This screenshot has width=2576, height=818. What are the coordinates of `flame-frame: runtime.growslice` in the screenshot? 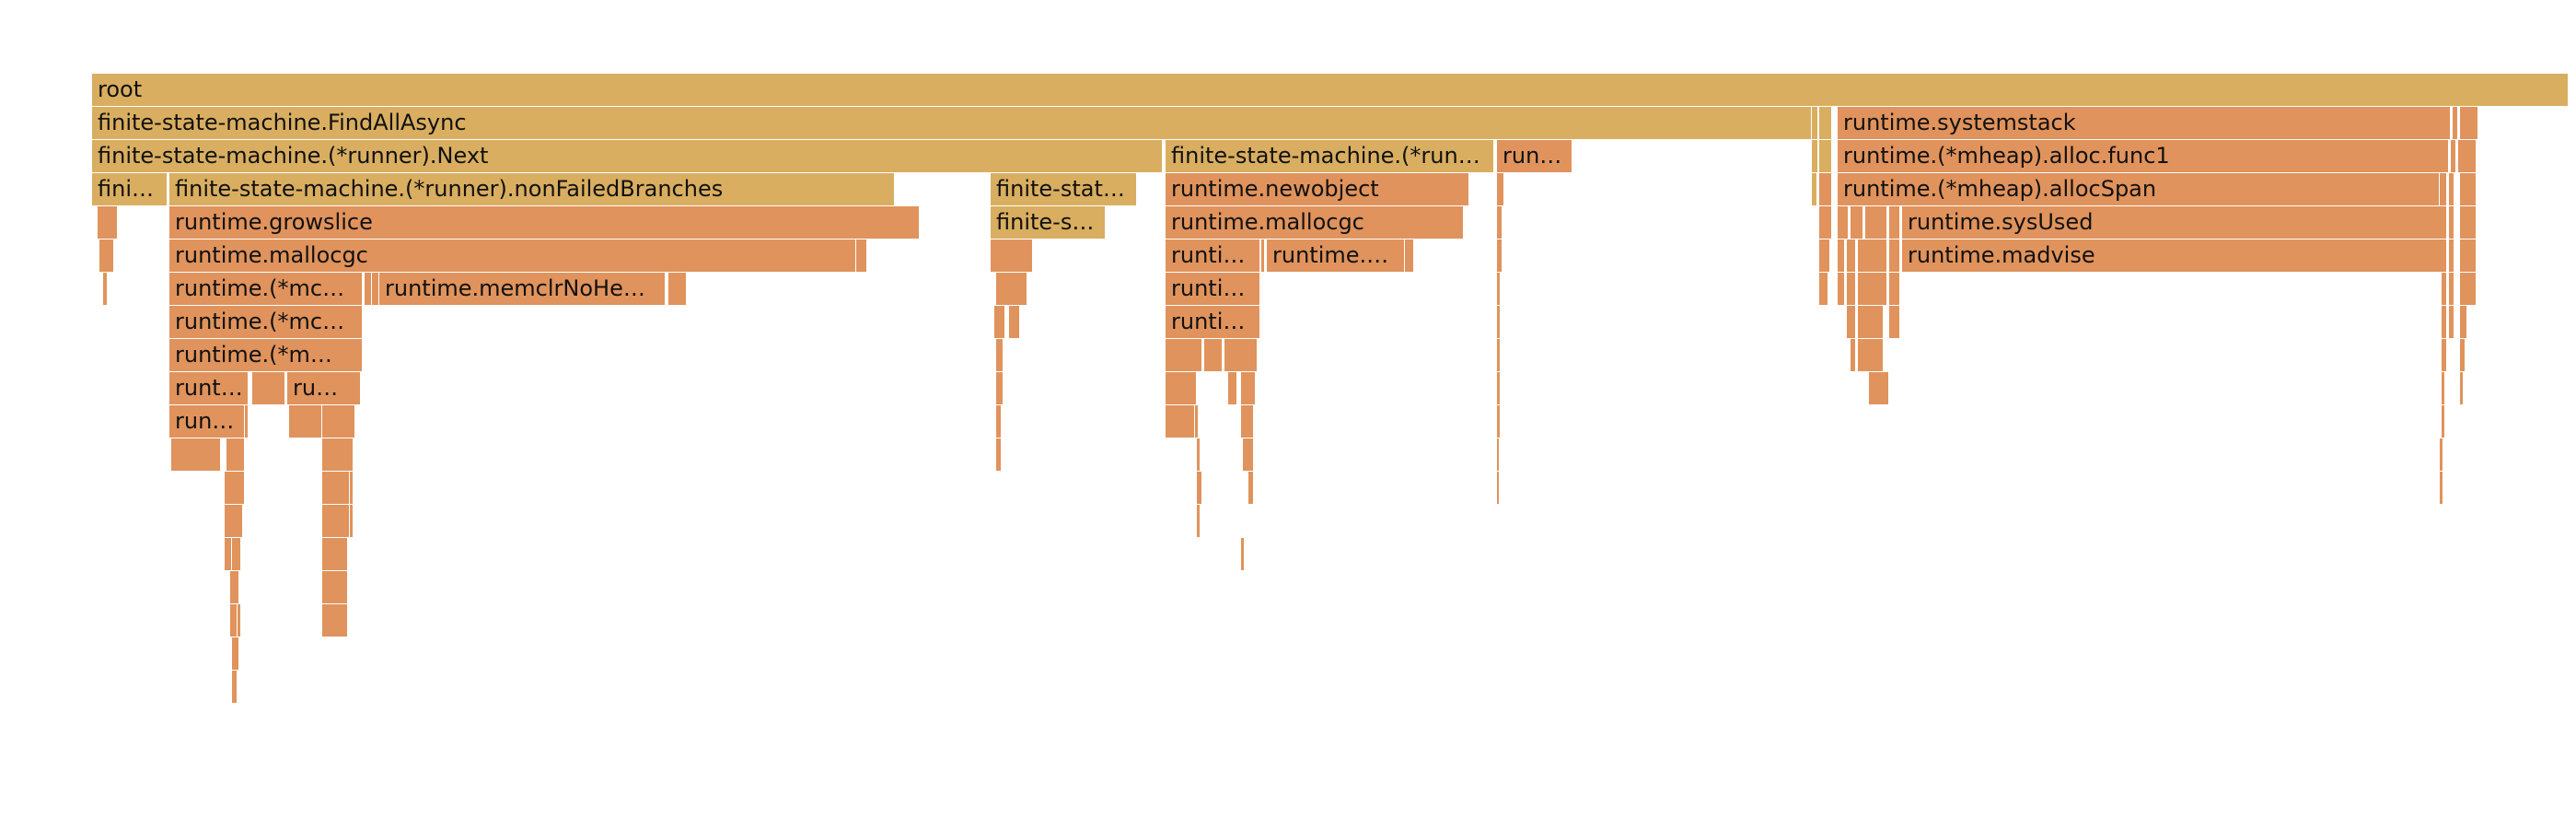 It's located at (544, 222).